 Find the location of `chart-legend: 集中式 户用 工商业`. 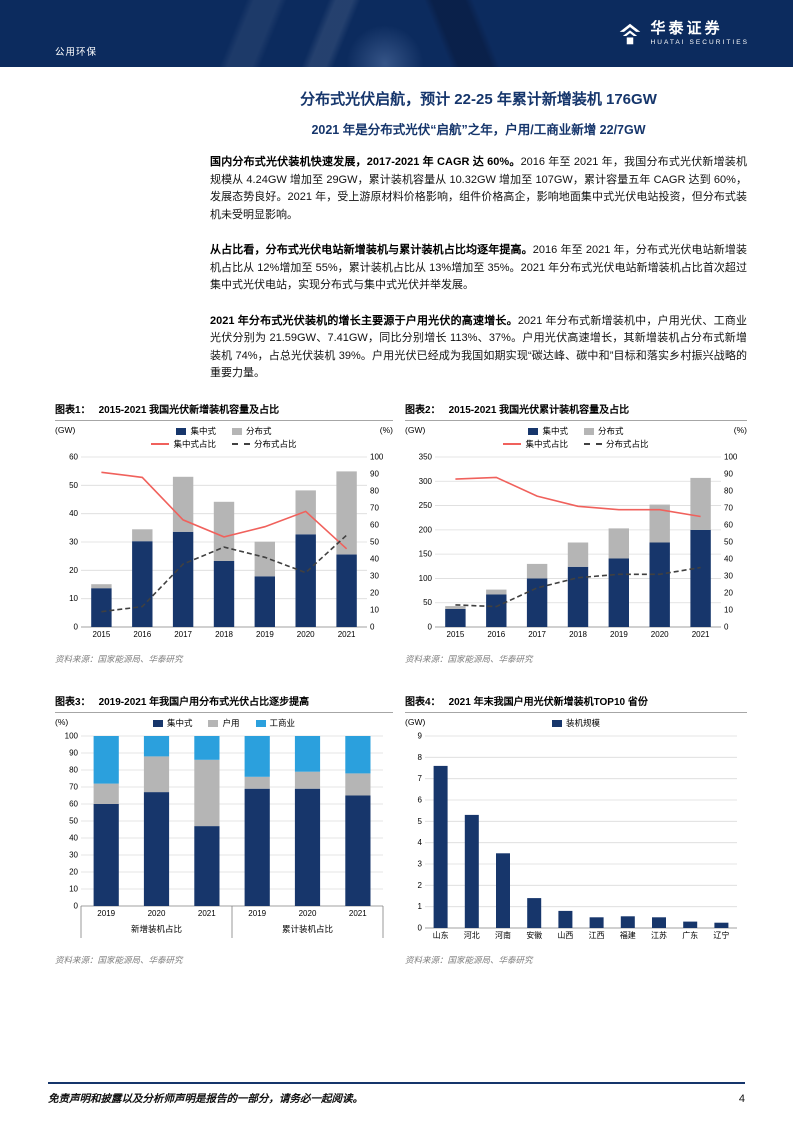

chart-legend: 集中式 户用 工商业 is located at coordinates (224, 723).